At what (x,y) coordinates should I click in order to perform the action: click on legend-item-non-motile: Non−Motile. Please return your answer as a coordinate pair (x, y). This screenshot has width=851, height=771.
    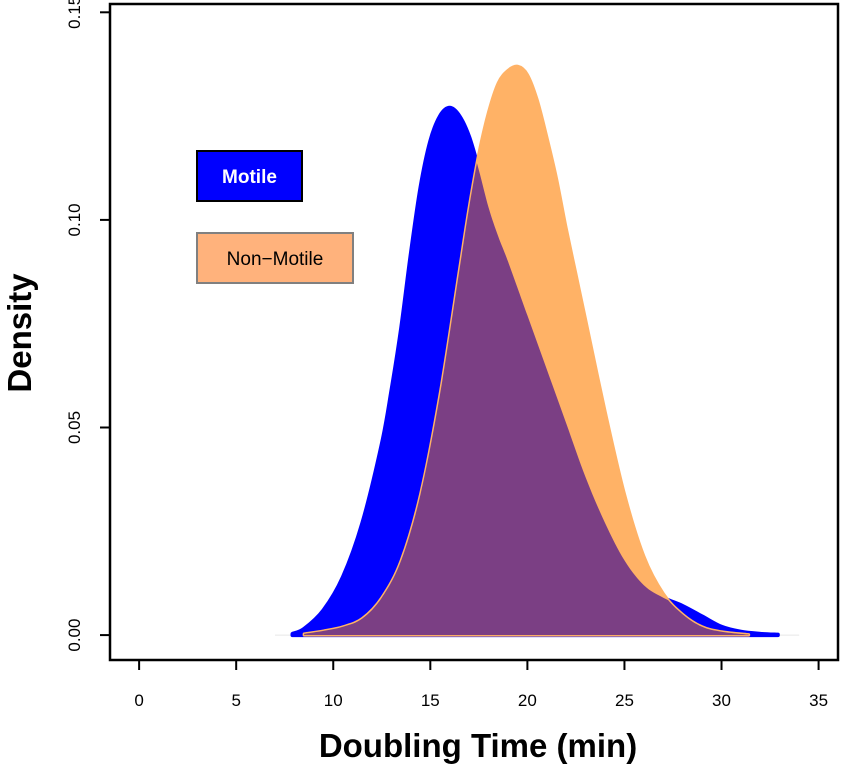
    Looking at the image, I should click on (275, 258).